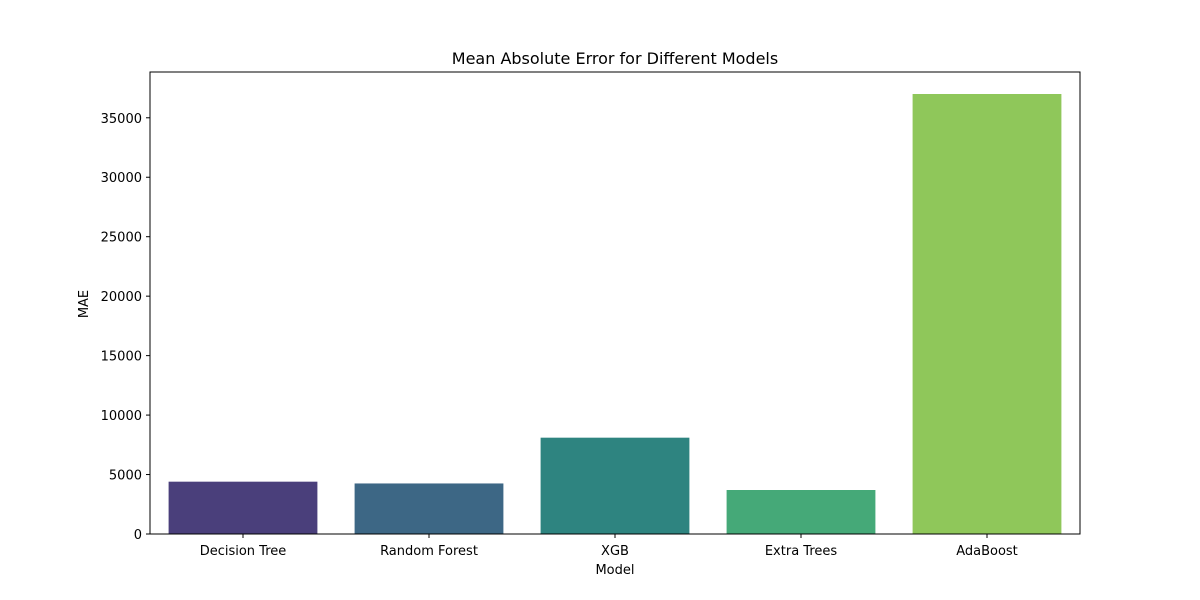 This screenshot has height=600, width=1200. I want to click on y-tick-label: 0, so click(138, 535).